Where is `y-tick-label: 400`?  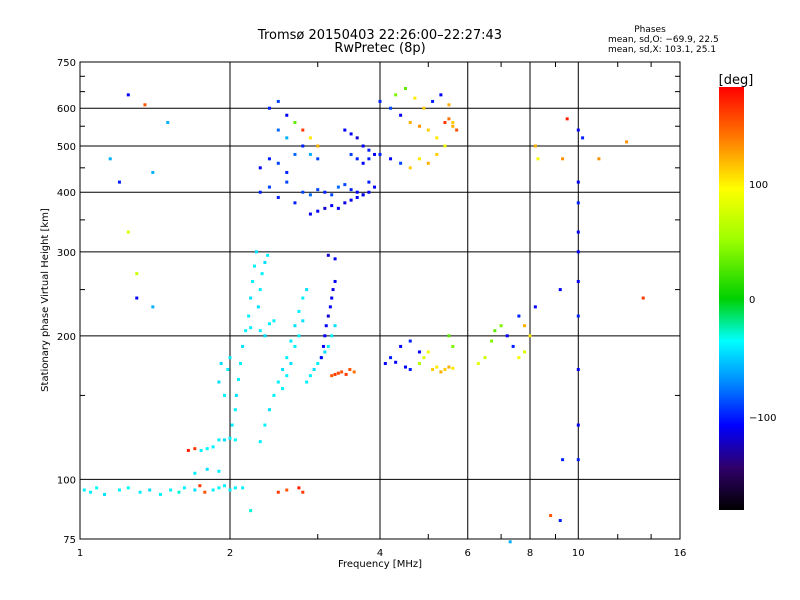 y-tick-label: 400 is located at coordinates (66, 193).